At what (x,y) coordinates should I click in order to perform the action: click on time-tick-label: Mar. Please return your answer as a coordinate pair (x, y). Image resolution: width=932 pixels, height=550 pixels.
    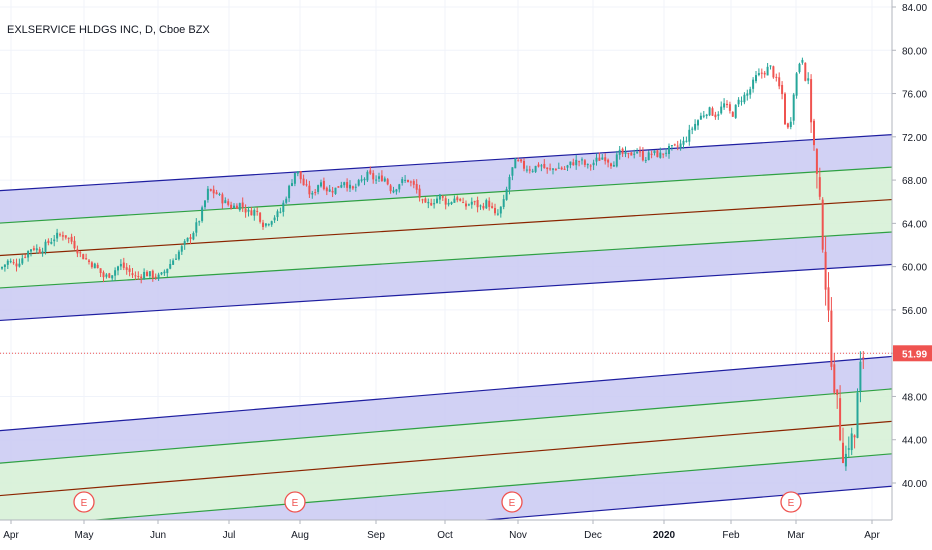
    Looking at the image, I should click on (796, 535).